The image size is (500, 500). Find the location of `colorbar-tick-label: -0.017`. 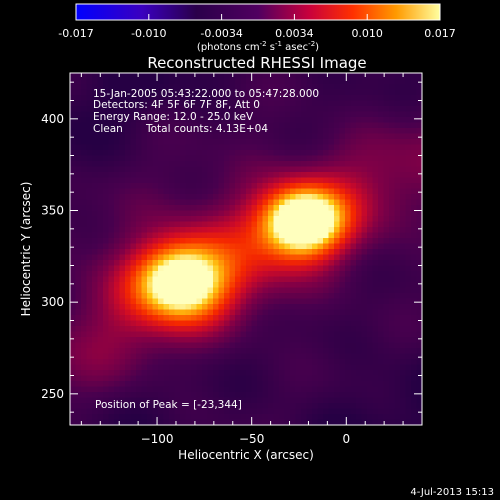

colorbar-tick-label: -0.017 is located at coordinates (75, 33).